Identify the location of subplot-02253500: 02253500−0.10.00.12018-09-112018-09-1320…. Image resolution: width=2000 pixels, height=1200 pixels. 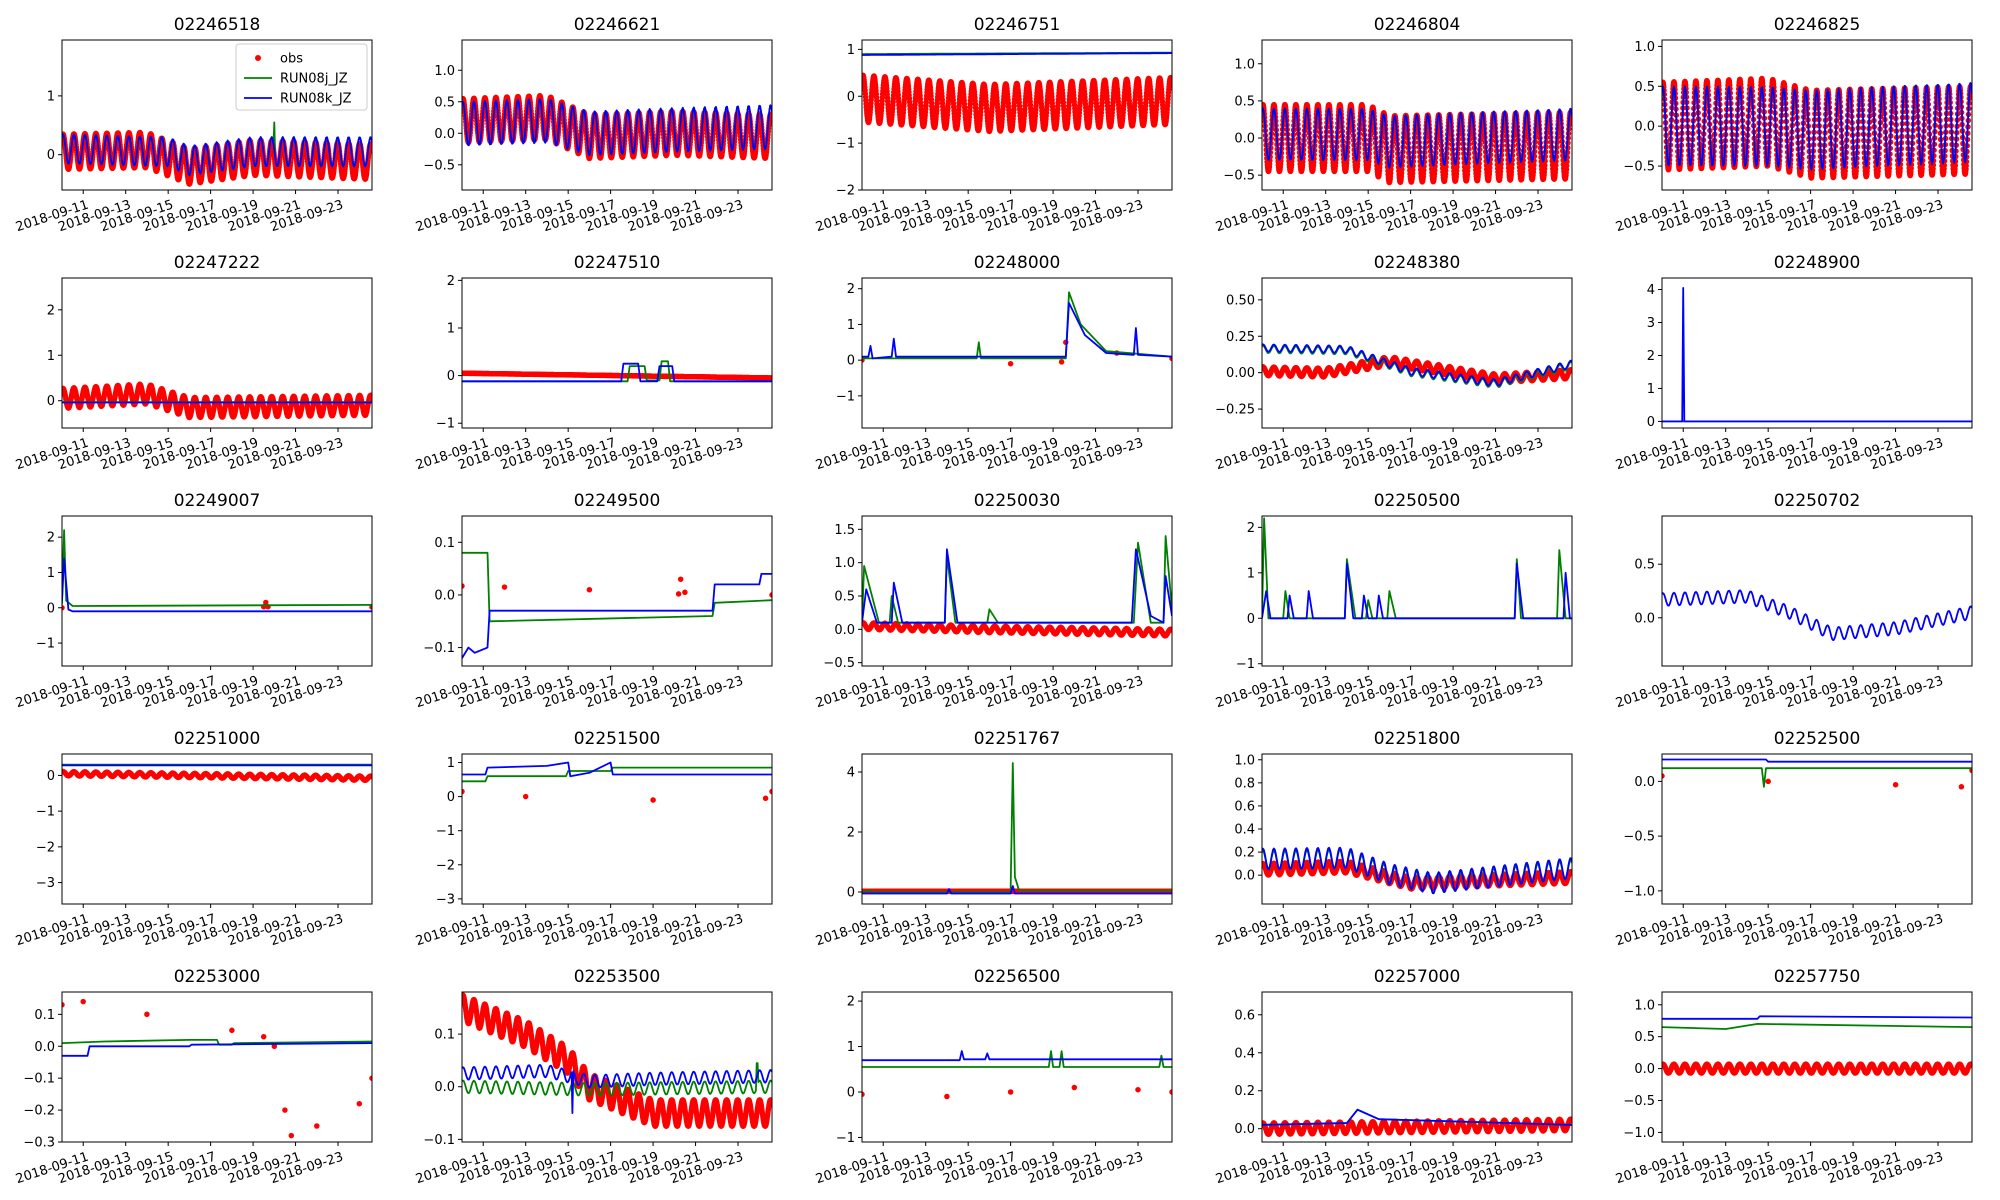
(593, 1077).